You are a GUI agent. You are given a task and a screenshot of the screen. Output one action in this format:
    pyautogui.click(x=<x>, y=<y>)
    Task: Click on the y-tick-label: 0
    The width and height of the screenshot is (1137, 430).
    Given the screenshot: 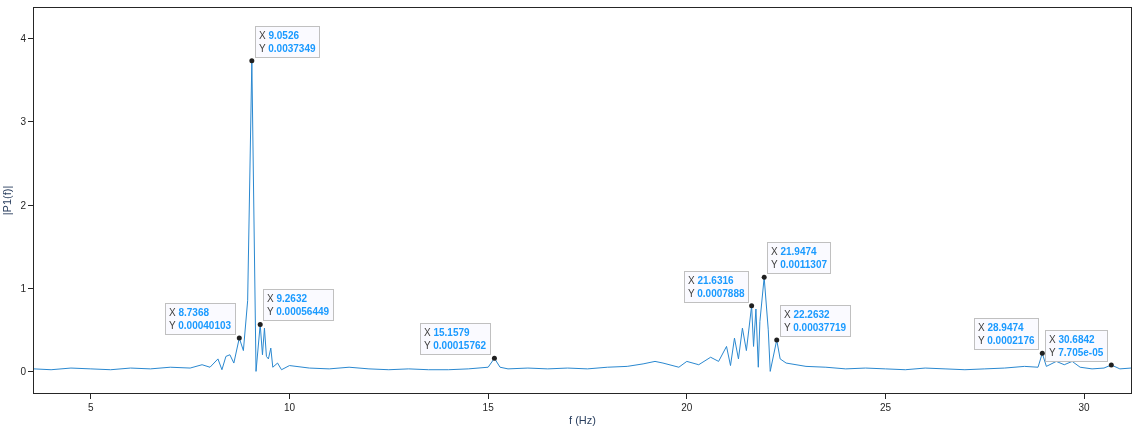 What is the action you would take?
    pyautogui.click(x=23, y=371)
    